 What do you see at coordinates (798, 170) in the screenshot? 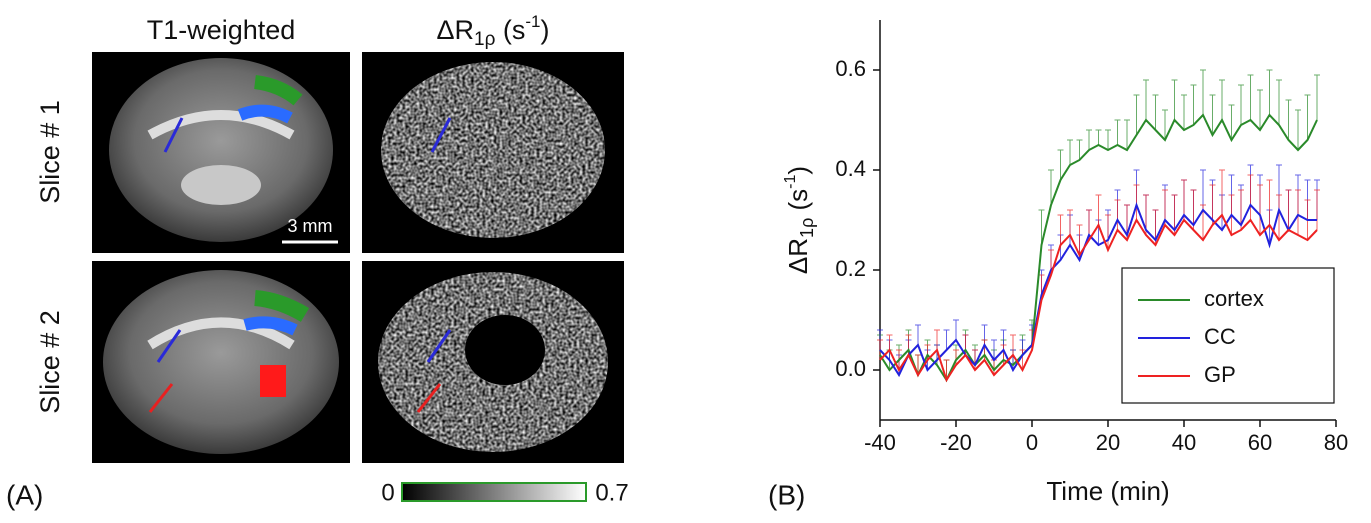
I see `label-part: )` at bounding box center [798, 170].